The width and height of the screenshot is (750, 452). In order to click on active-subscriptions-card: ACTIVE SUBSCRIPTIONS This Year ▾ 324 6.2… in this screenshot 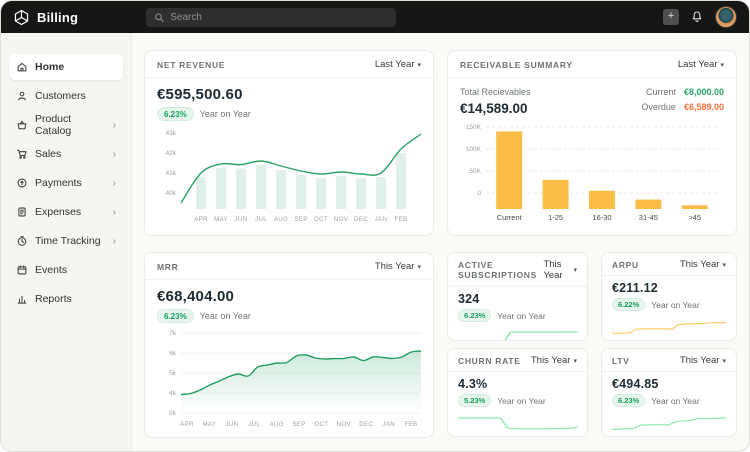, I will do `click(517, 296)`.